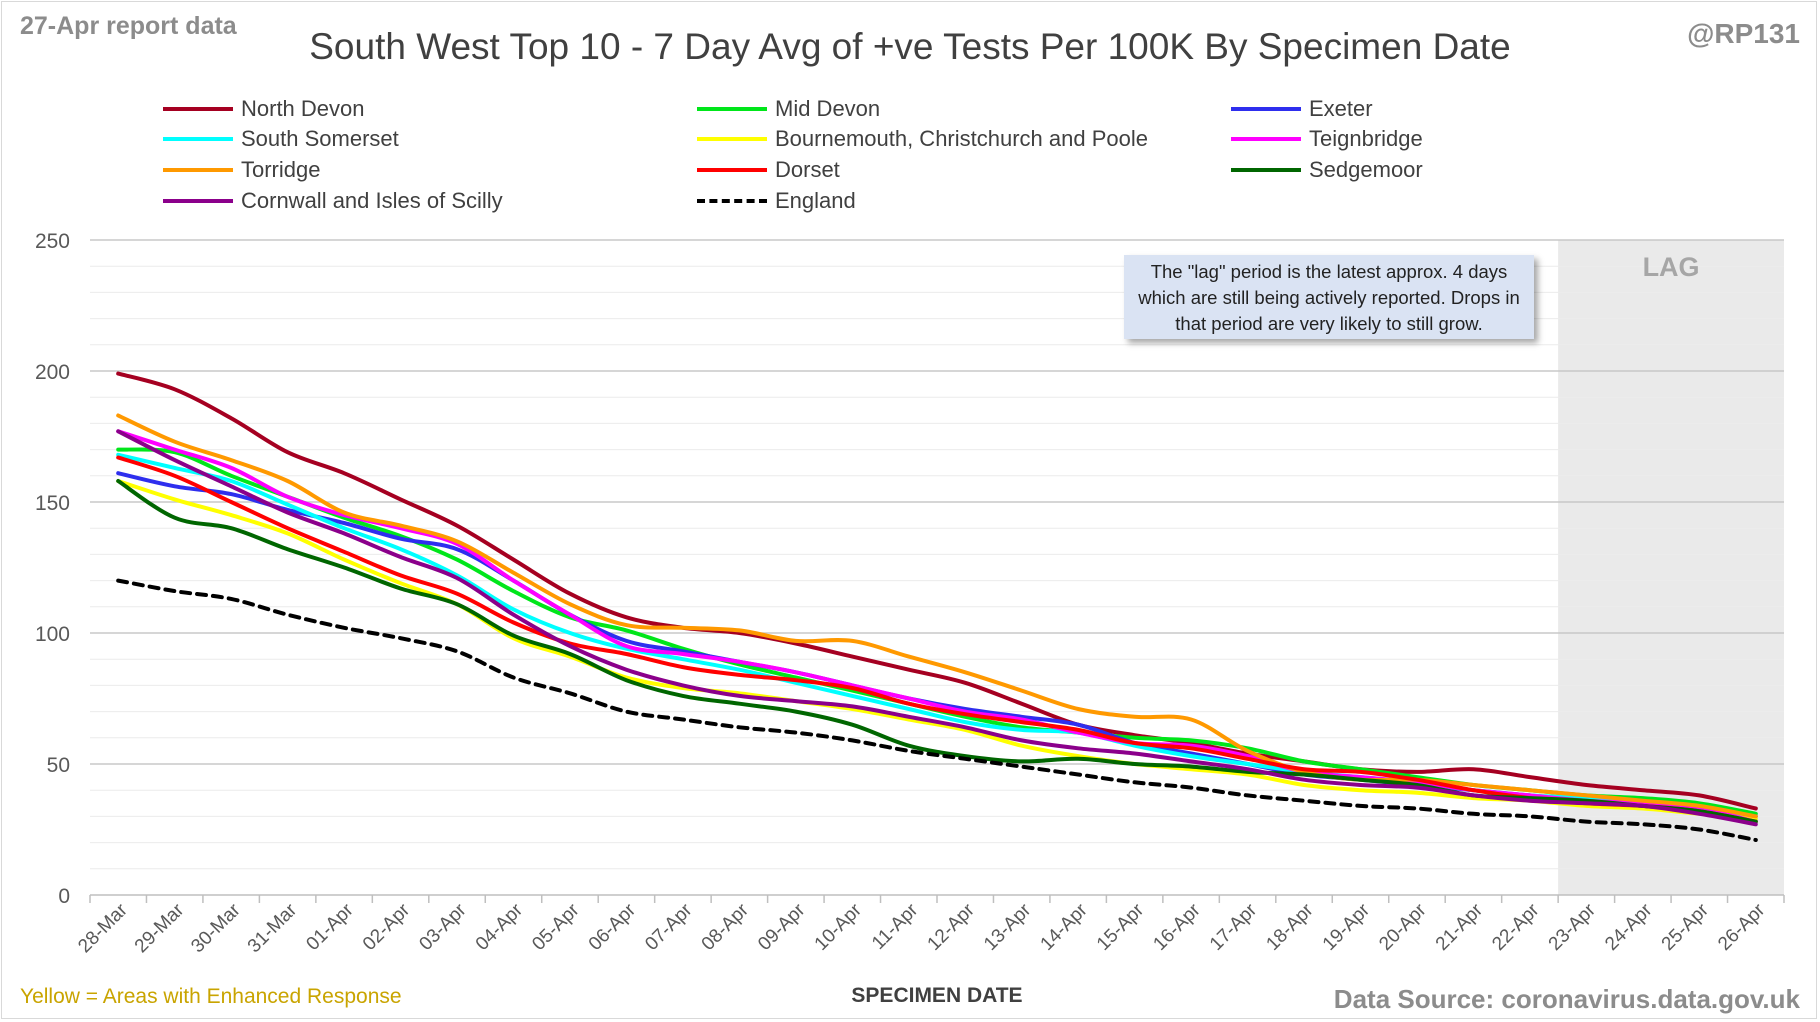 This screenshot has width=1820, height=1022. Describe the element at coordinates (500, 927) in the screenshot. I see `x-tick-label: 04-Apr` at that location.